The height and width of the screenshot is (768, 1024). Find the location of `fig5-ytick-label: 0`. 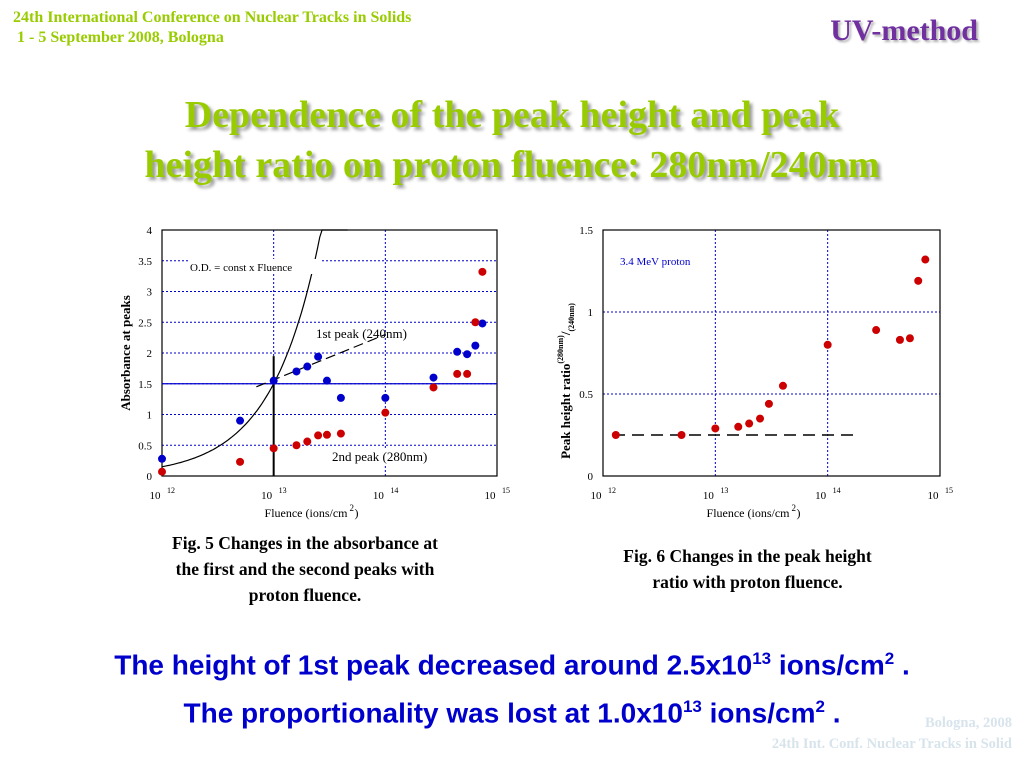

fig5-ytick-label: 0 is located at coordinates (150, 477).